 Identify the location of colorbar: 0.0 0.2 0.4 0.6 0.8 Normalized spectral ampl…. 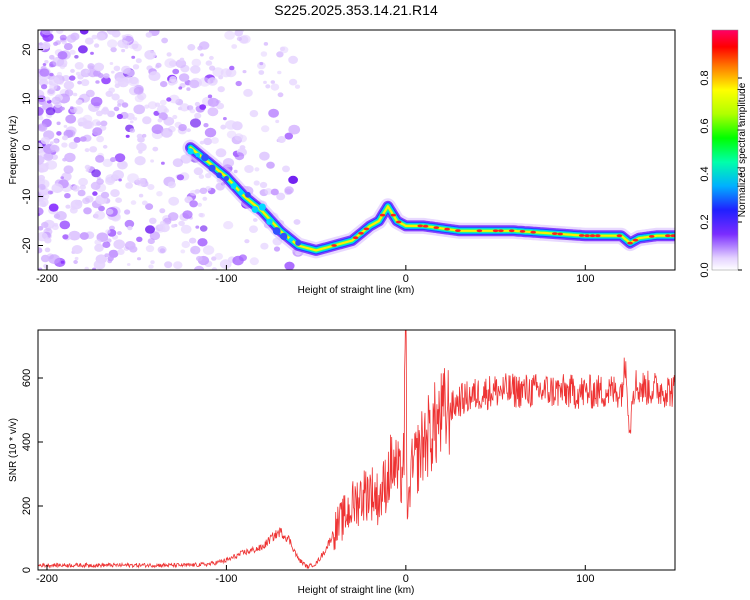
(723, 153).